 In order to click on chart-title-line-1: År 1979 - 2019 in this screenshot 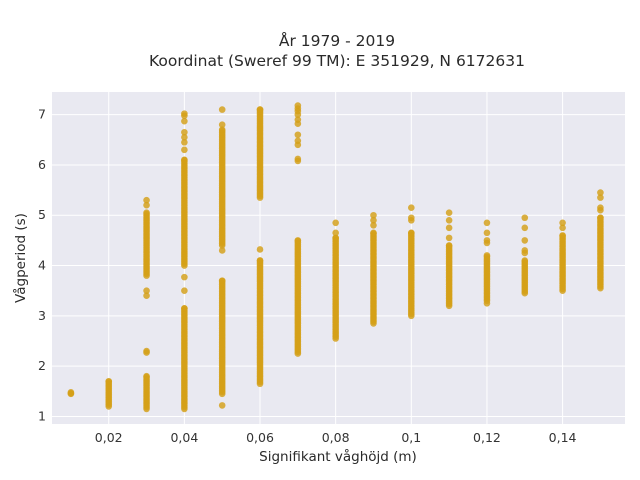, I will do `click(337, 40)`.